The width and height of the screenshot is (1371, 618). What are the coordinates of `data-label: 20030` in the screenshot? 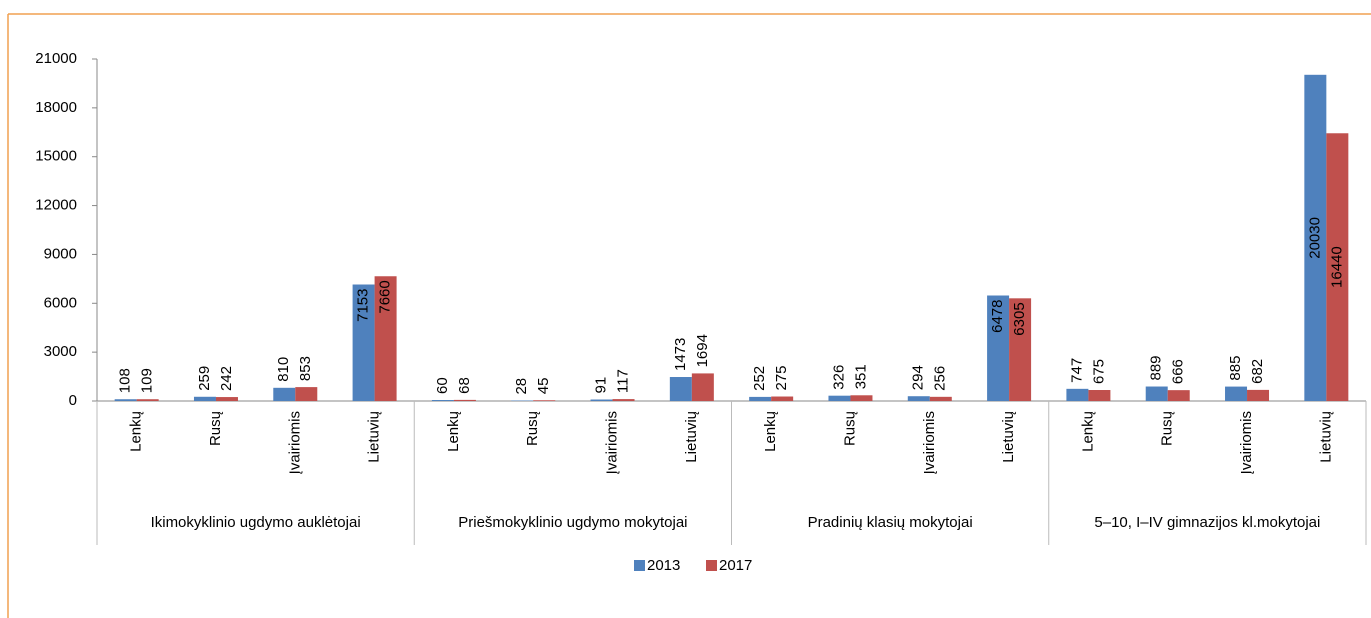 It's located at (1314, 238).